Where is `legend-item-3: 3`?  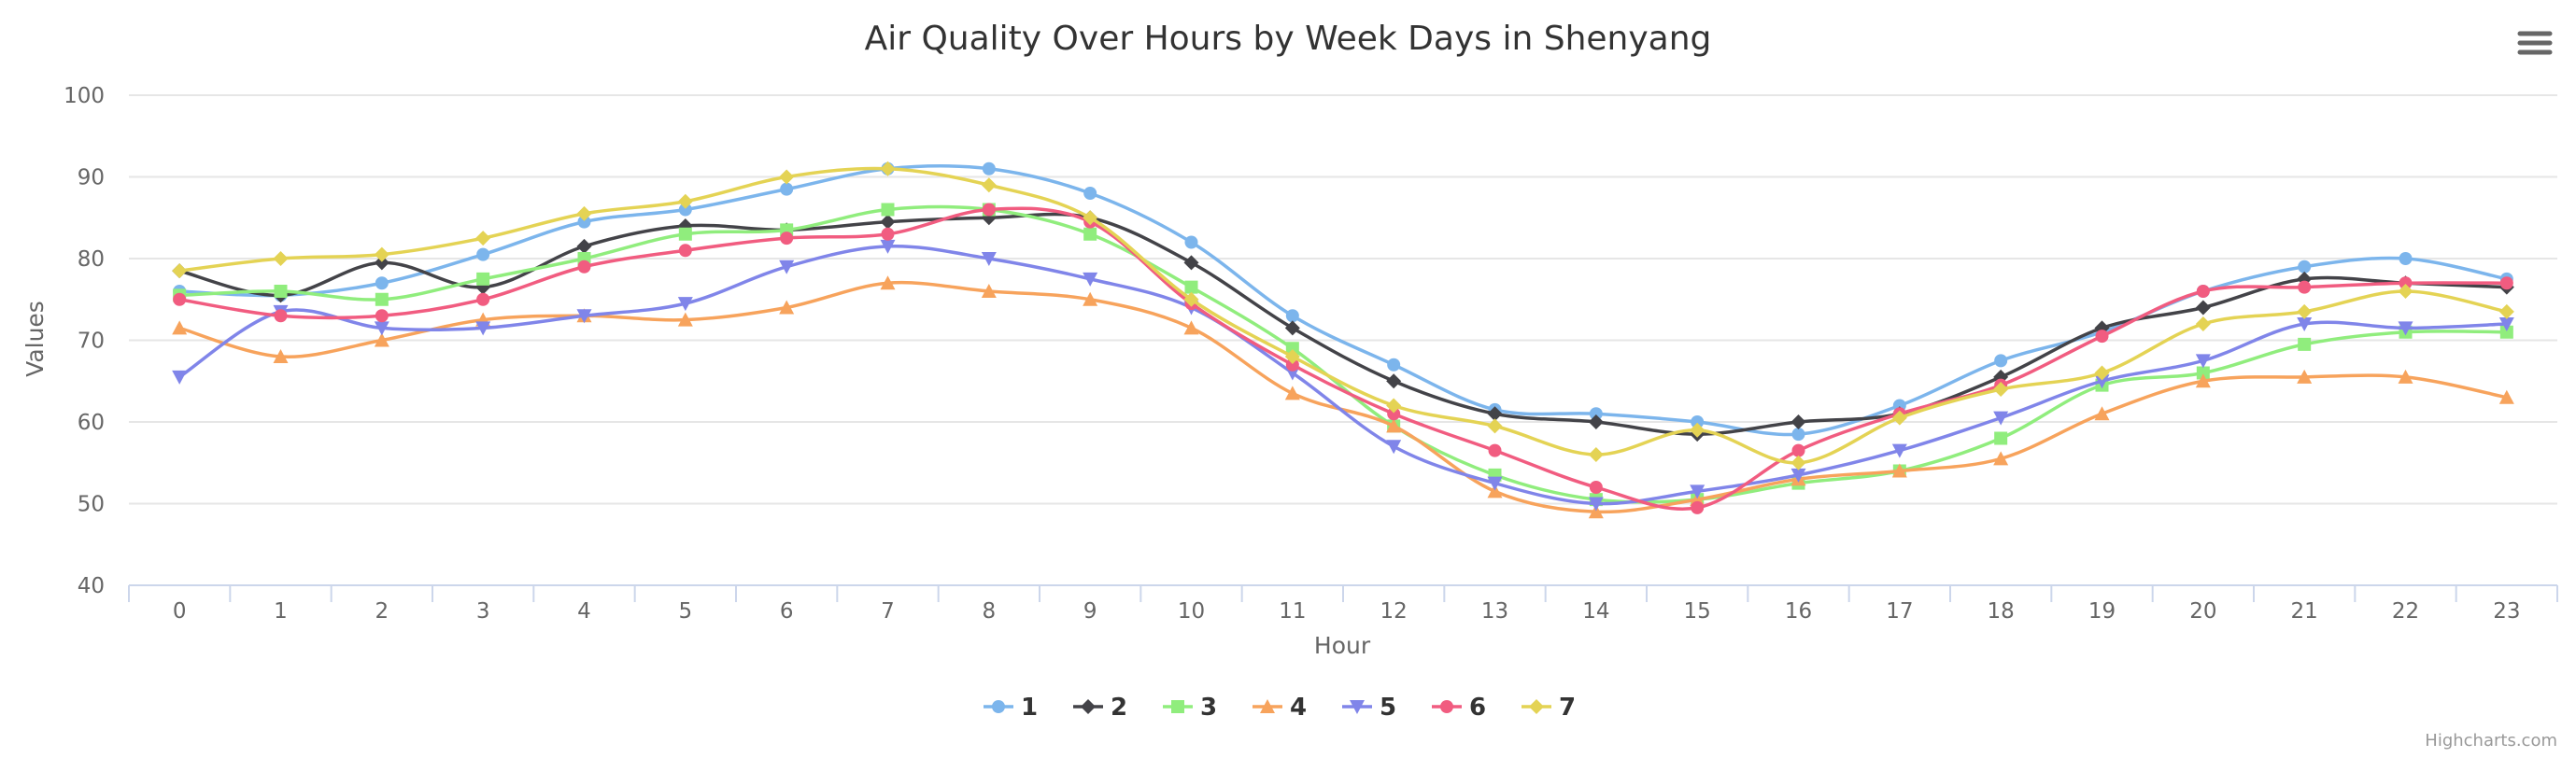 legend-item-3: 3 is located at coordinates (1190, 708).